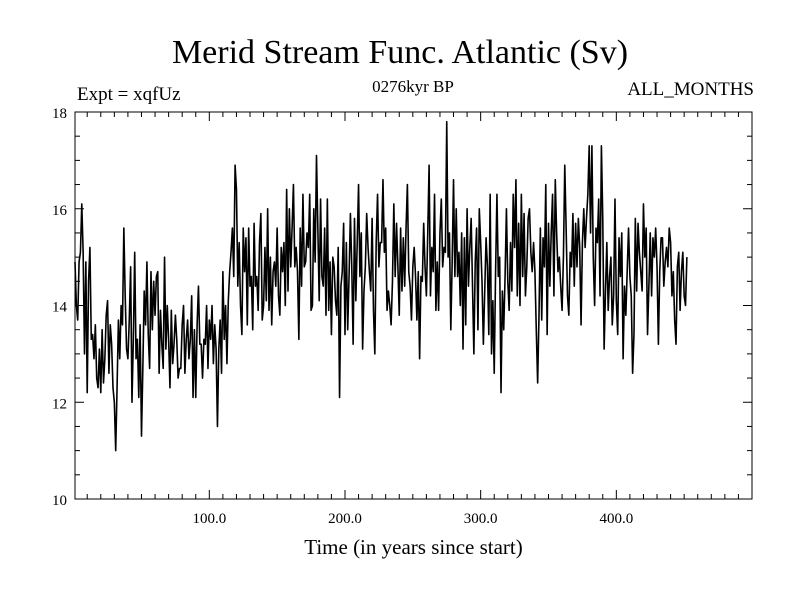 The height and width of the screenshot is (600, 800). Describe the element at coordinates (59, 404) in the screenshot. I see `y-tick-label: 12` at that location.